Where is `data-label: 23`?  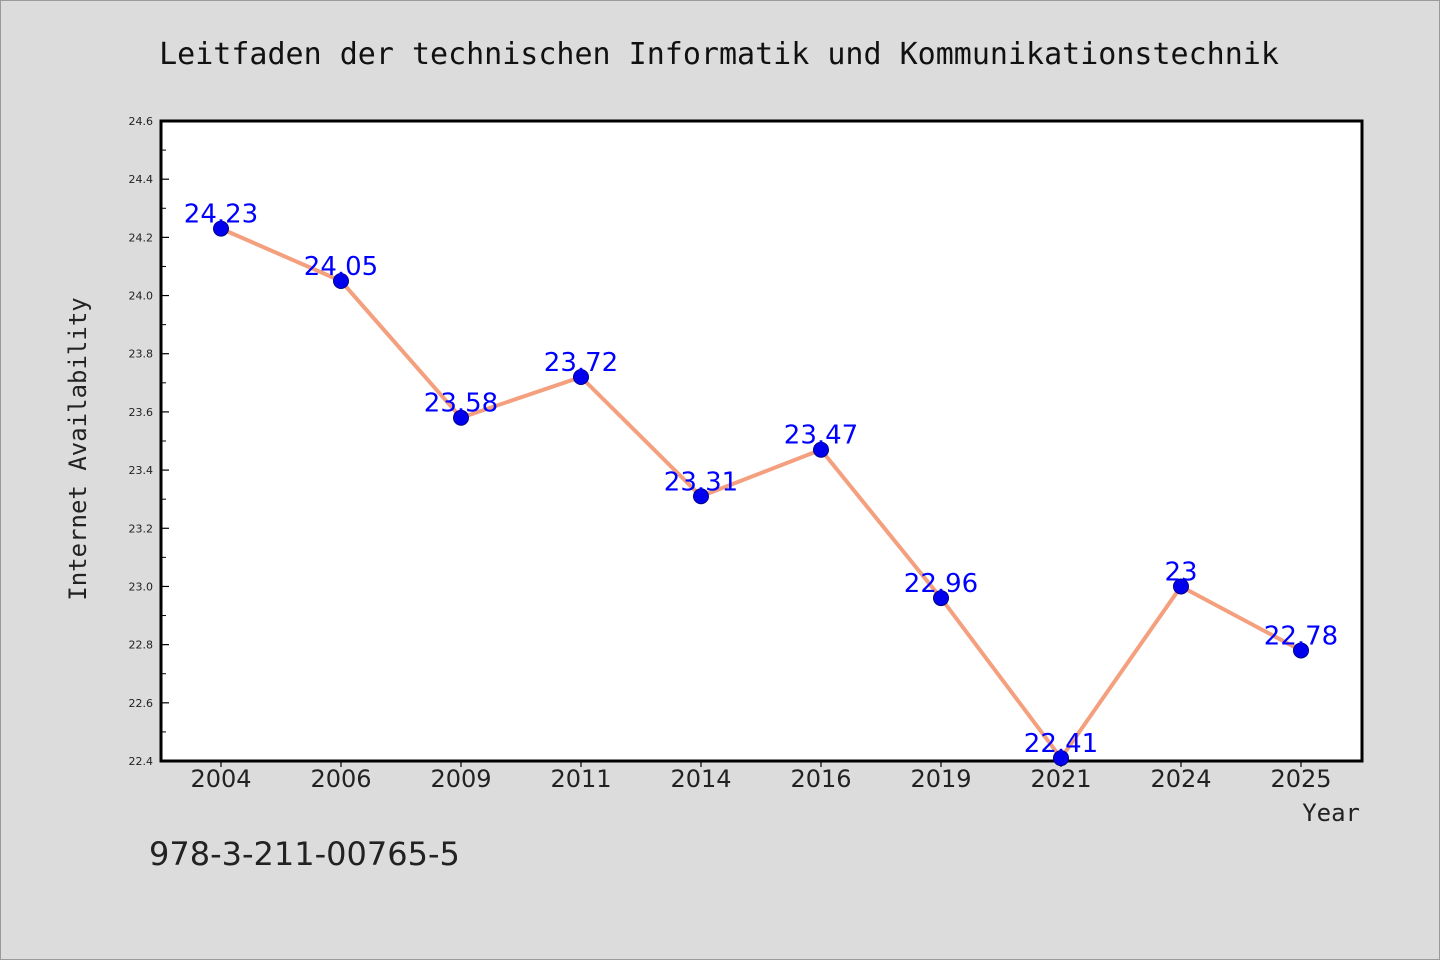
data-label: 23 is located at coordinates (1180, 572).